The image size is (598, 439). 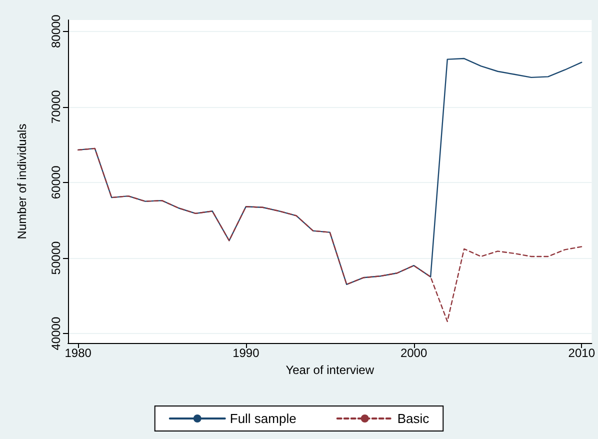 What do you see at coordinates (56, 31) in the screenshot?
I see `y-tick-label: 80000` at bounding box center [56, 31].